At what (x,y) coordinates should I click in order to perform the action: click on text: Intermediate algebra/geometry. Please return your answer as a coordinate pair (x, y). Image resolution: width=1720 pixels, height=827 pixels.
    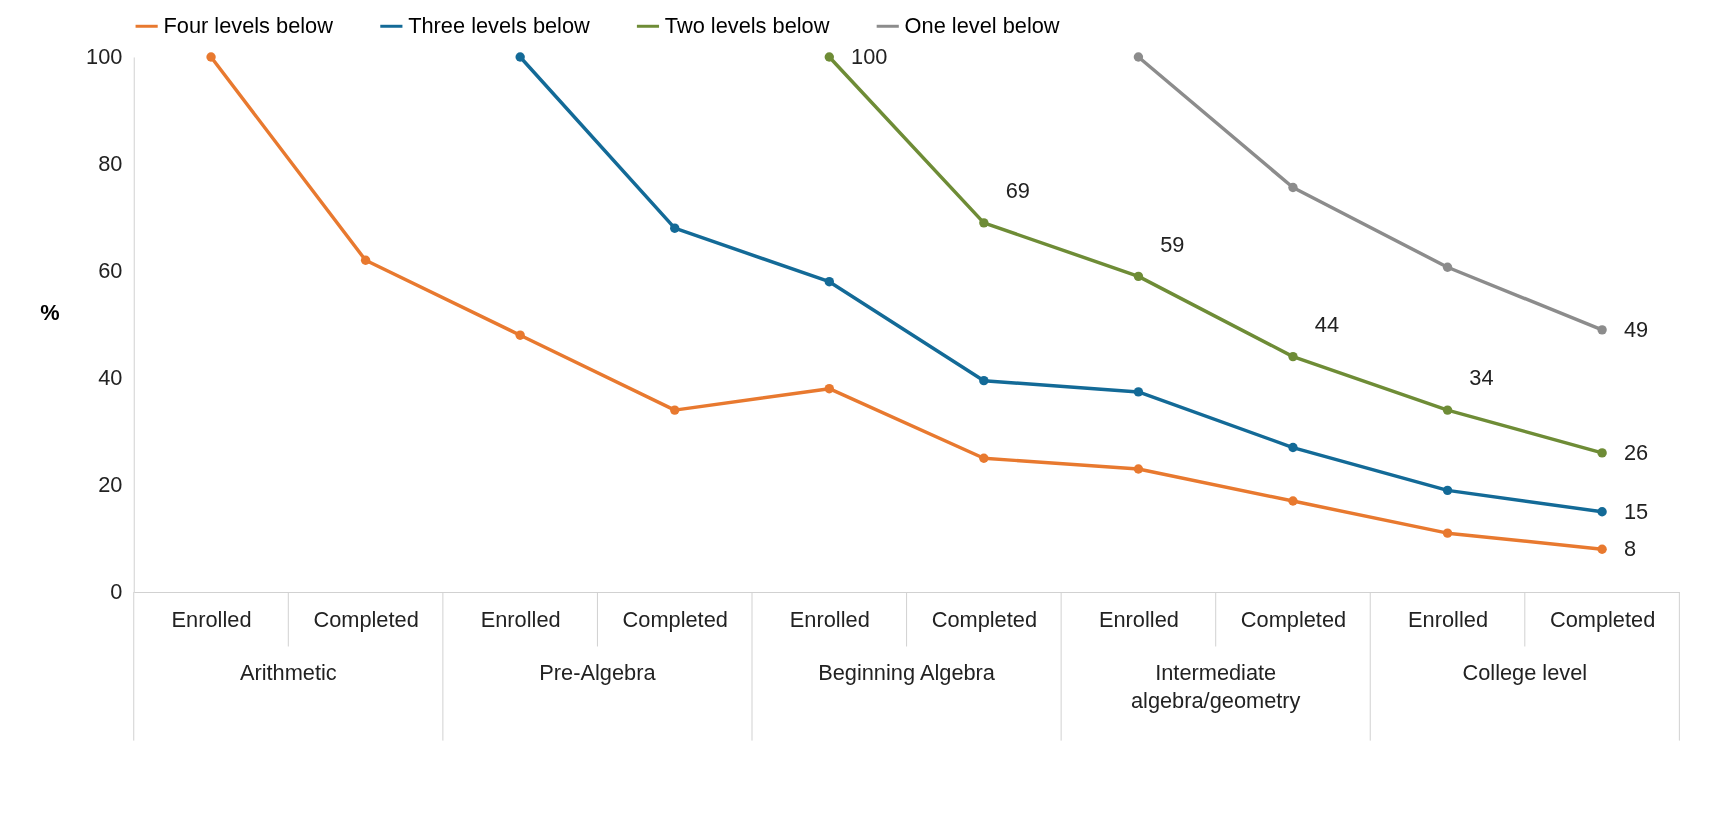
    Looking at the image, I should click on (1215, 686).